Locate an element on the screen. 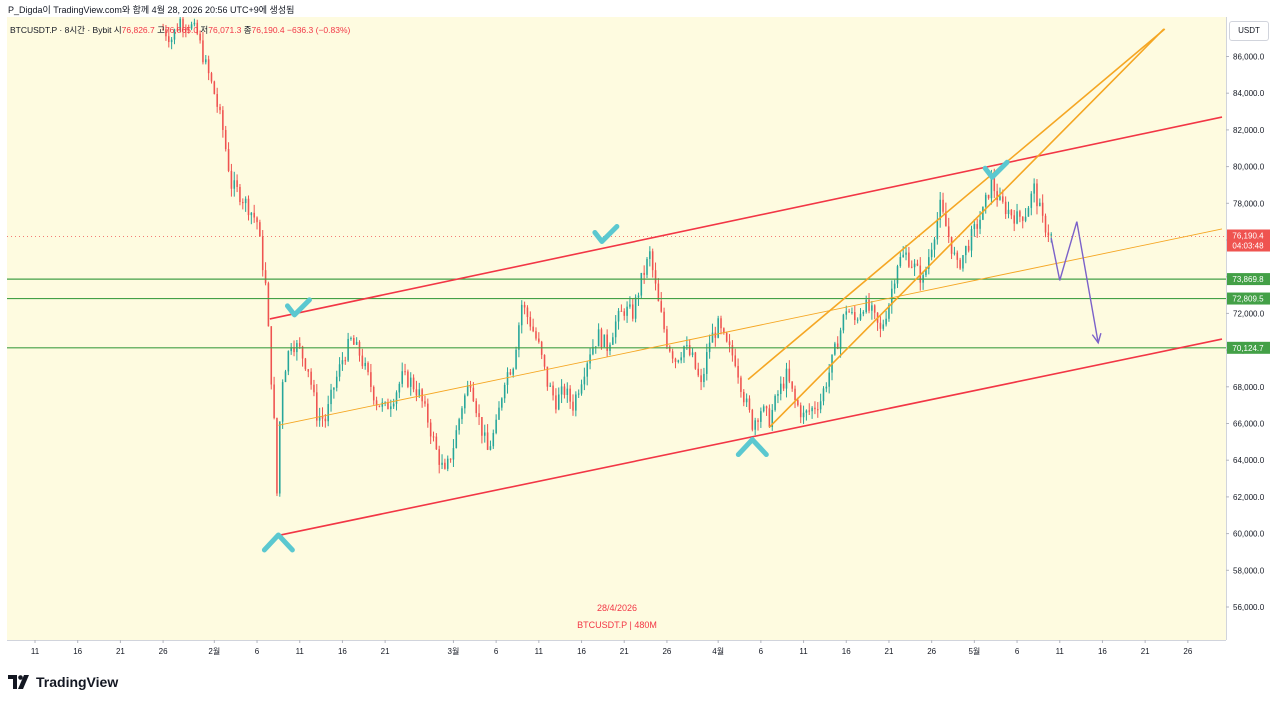 The height and width of the screenshot is (703, 1280). time-tick-label: 26 is located at coordinates (931, 651).